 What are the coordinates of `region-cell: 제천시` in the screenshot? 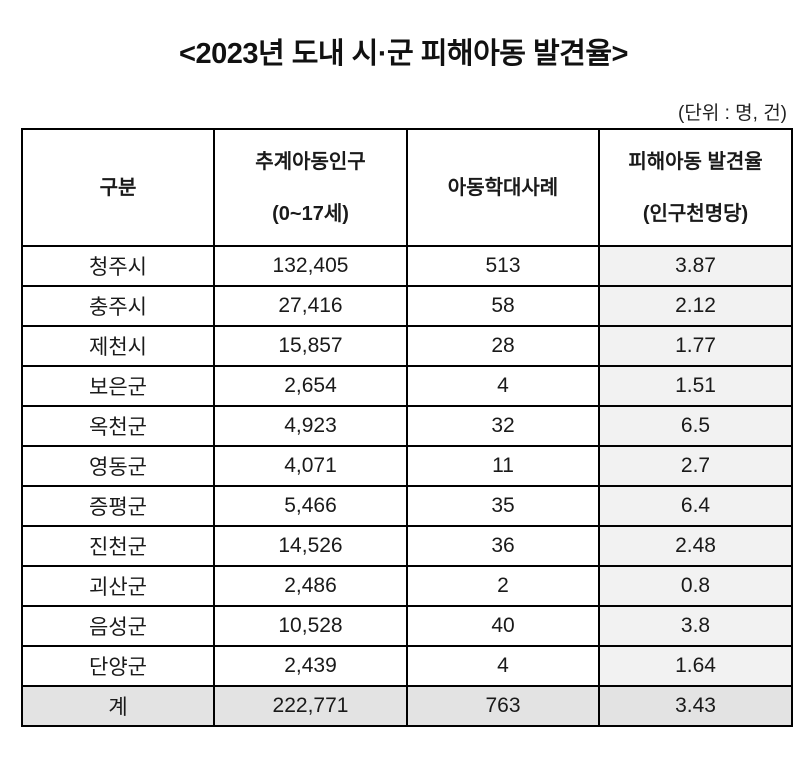 It's located at (118, 346).